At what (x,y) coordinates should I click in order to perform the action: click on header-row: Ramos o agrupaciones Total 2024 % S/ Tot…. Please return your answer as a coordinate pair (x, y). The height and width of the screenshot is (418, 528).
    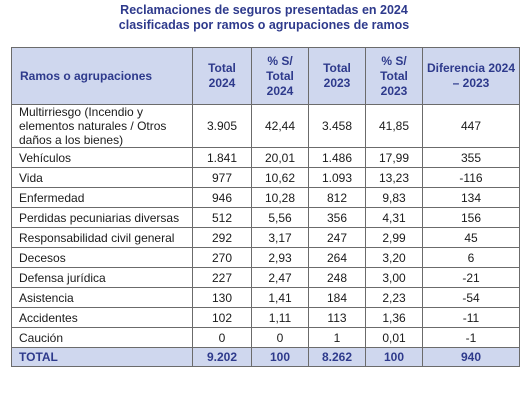
    Looking at the image, I should click on (265, 76).